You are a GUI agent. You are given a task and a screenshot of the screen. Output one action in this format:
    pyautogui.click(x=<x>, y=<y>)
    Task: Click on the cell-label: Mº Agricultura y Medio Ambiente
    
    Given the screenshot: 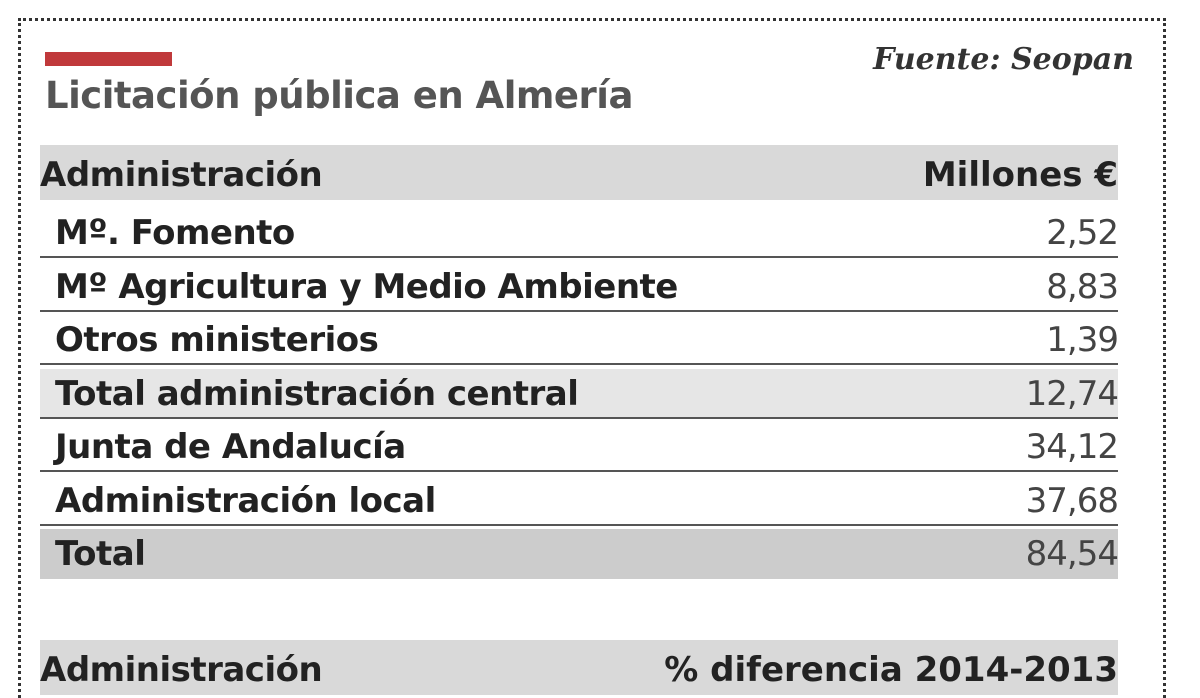 What is the action you would take?
    pyautogui.click(x=366, y=286)
    